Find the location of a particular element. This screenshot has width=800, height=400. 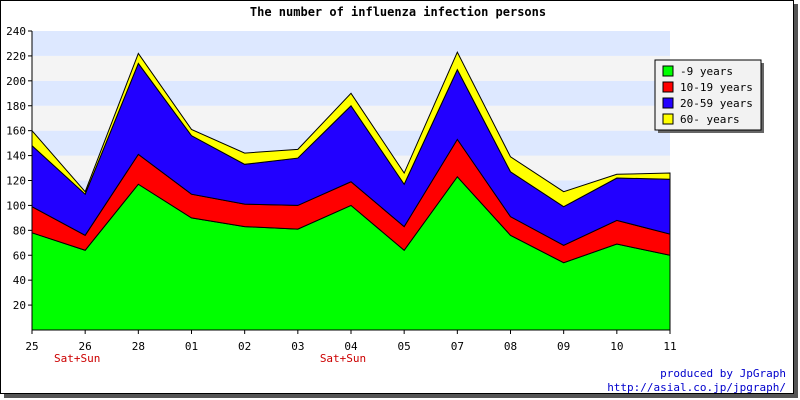

y-tick-label: 240 is located at coordinates (16, 31).